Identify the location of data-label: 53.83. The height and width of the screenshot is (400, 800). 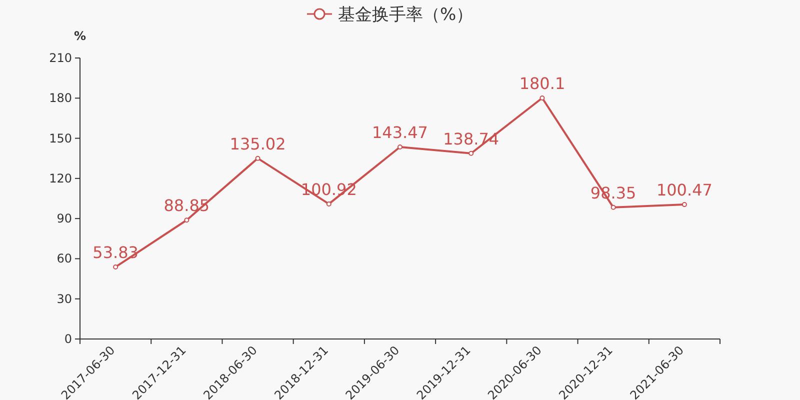
(115, 252).